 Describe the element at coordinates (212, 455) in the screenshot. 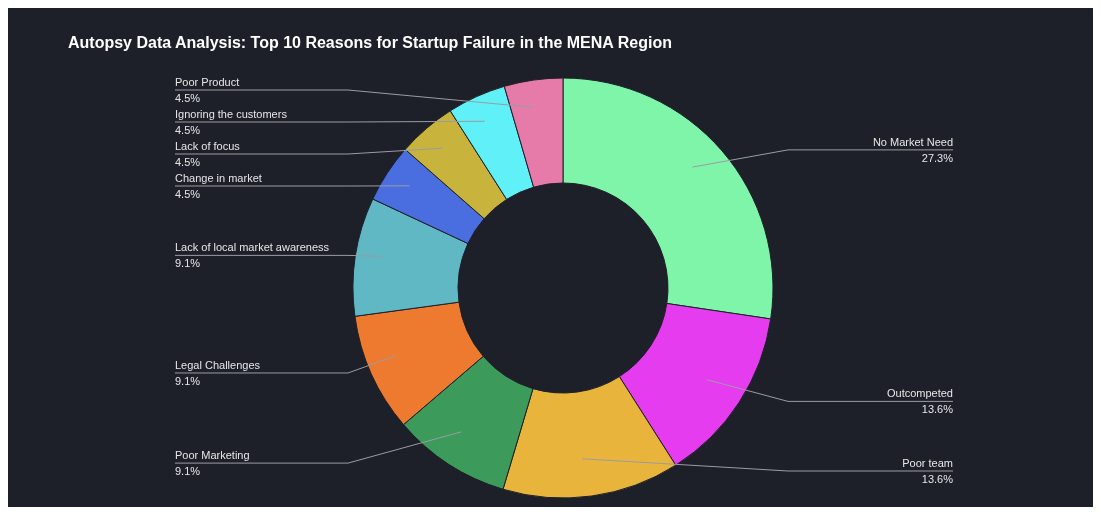

I see `slice-label: Poor Marketing` at that location.